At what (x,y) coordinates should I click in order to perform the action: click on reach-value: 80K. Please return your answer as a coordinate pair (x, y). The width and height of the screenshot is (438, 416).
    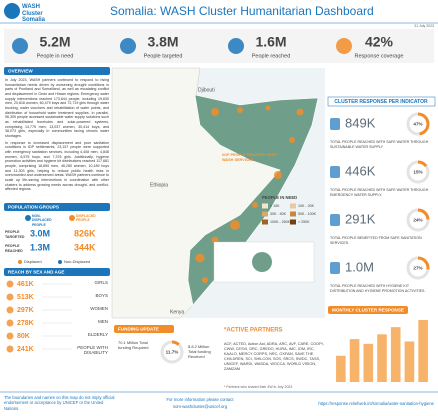
    Looking at the image, I should click on (23, 336).